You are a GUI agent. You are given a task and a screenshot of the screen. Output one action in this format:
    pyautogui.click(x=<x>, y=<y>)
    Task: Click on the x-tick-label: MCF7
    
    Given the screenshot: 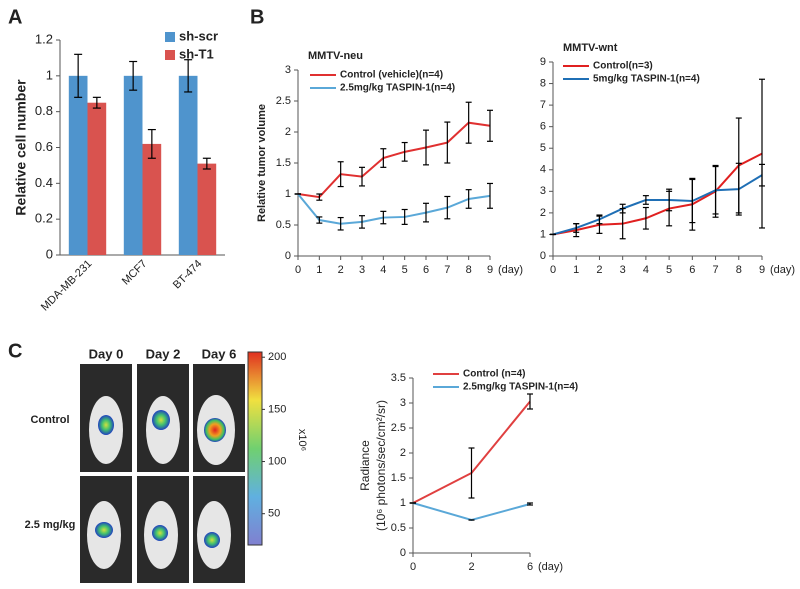 What is the action you would take?
    pyautogui.click(x=135, y=273)
    